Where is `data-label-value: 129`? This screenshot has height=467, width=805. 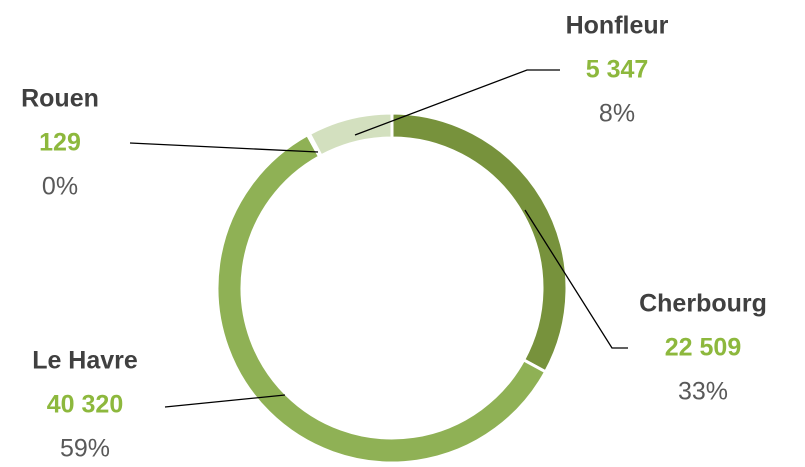
data-label-value: 129 is located at coordinates (60, 143).